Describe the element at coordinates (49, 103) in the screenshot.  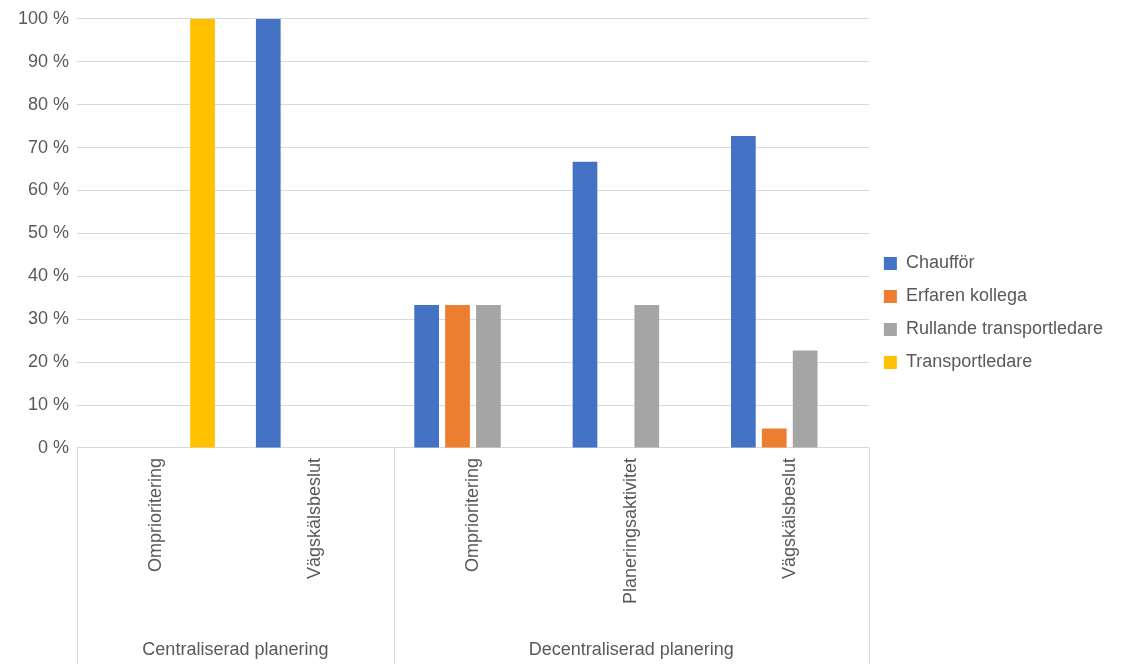
I see `y-tick-label: 80 %` at that location.